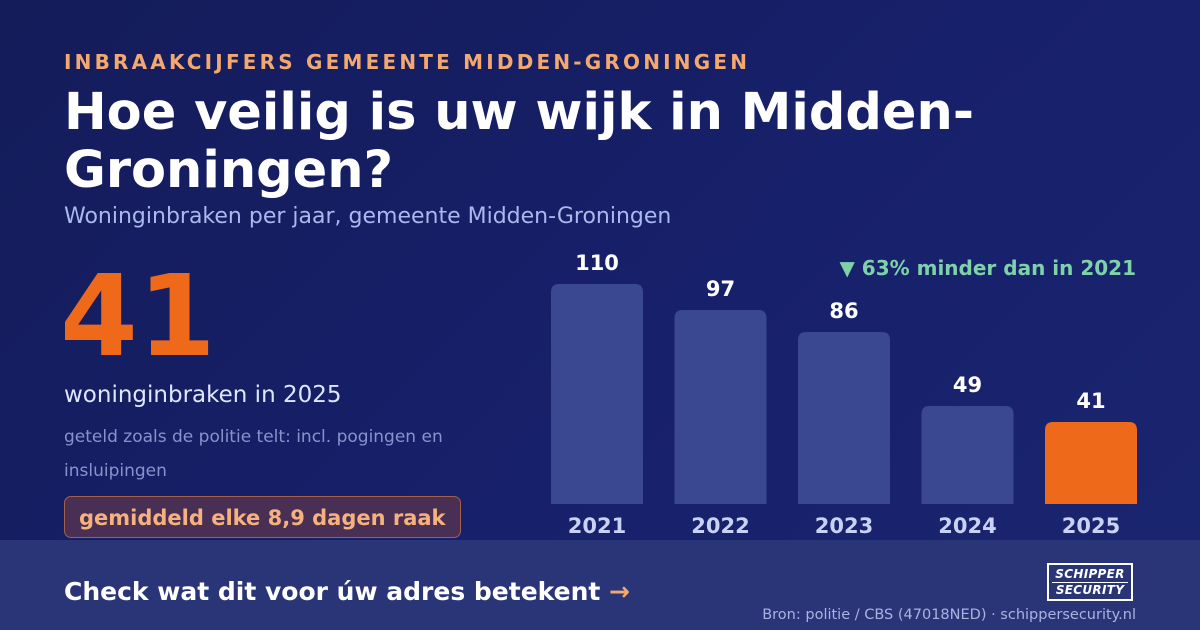 The image size is (1200, 630). I want to click on bar-2024, so click(967, 455).